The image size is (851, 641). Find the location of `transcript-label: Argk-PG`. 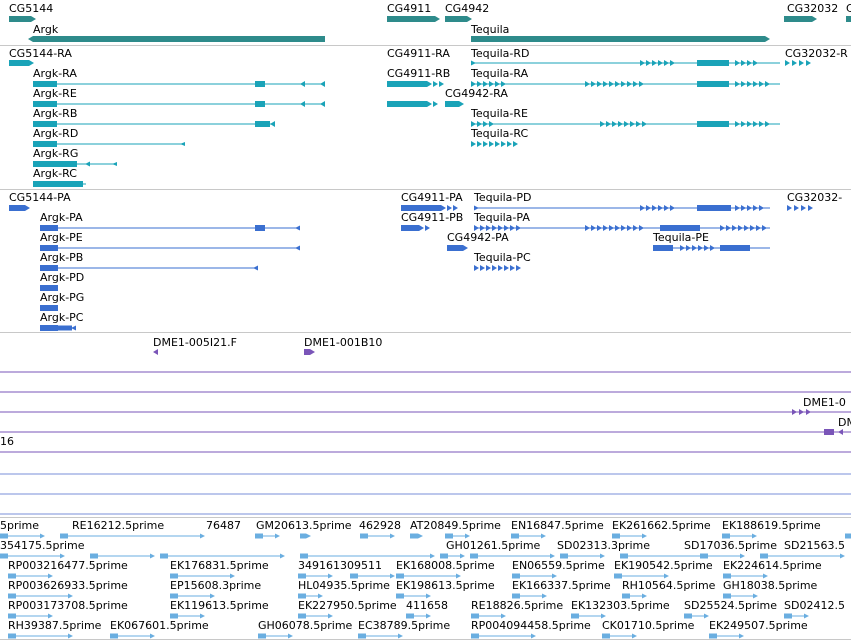

transcript-label: Argk-PG is located at coordinates (62, 297).